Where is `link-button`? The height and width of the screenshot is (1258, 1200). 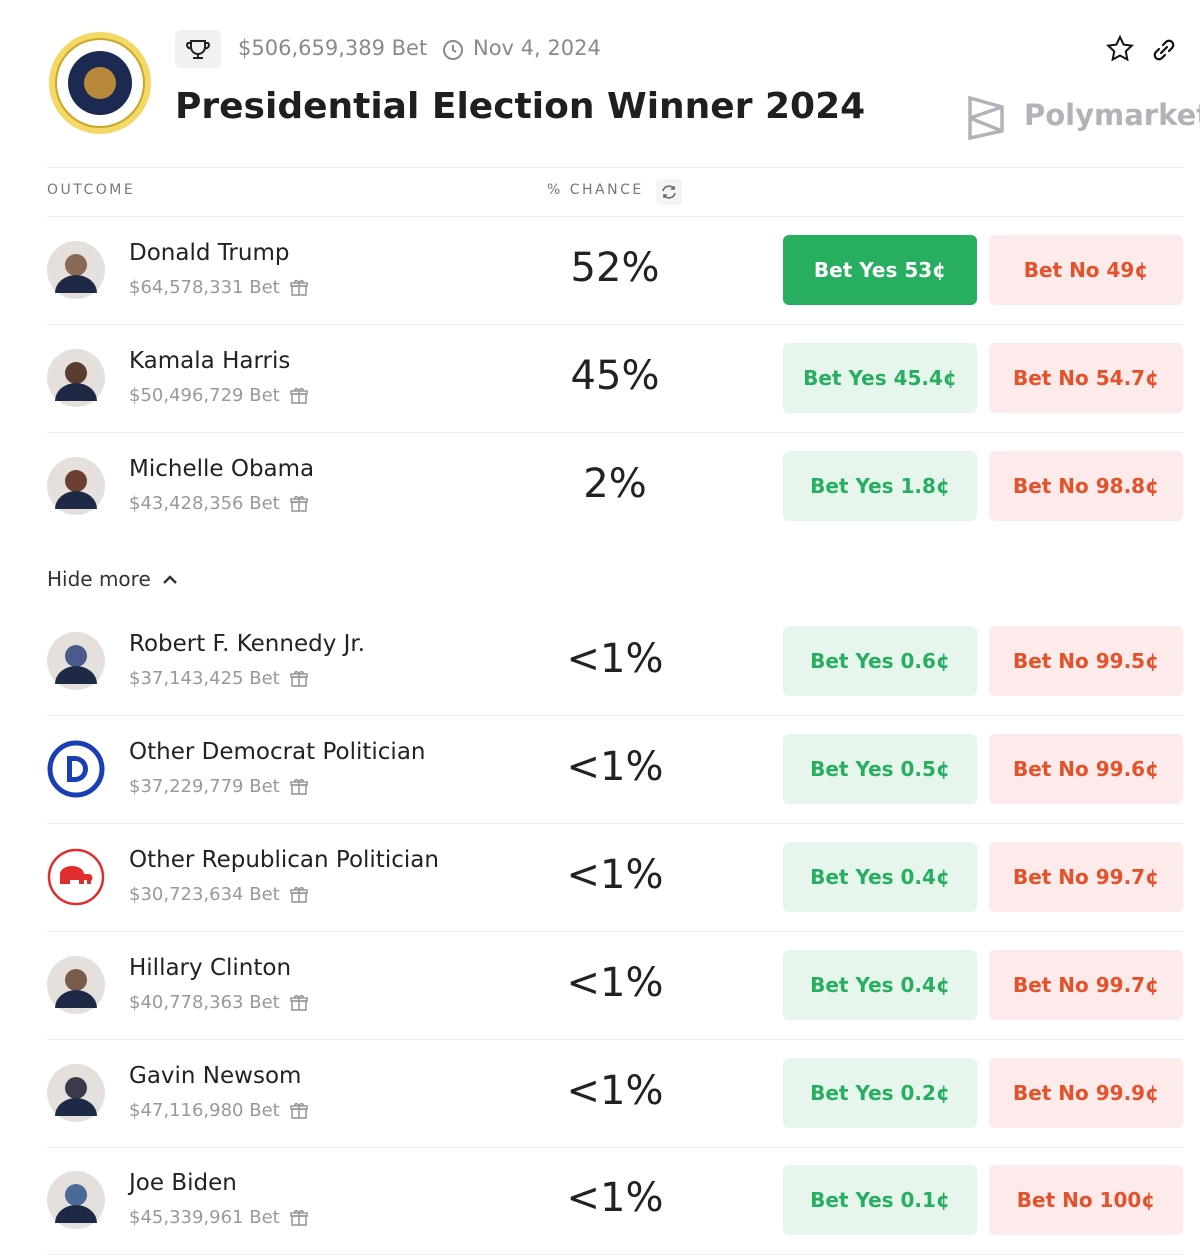 link-button is located at coordinates (1164, 50).